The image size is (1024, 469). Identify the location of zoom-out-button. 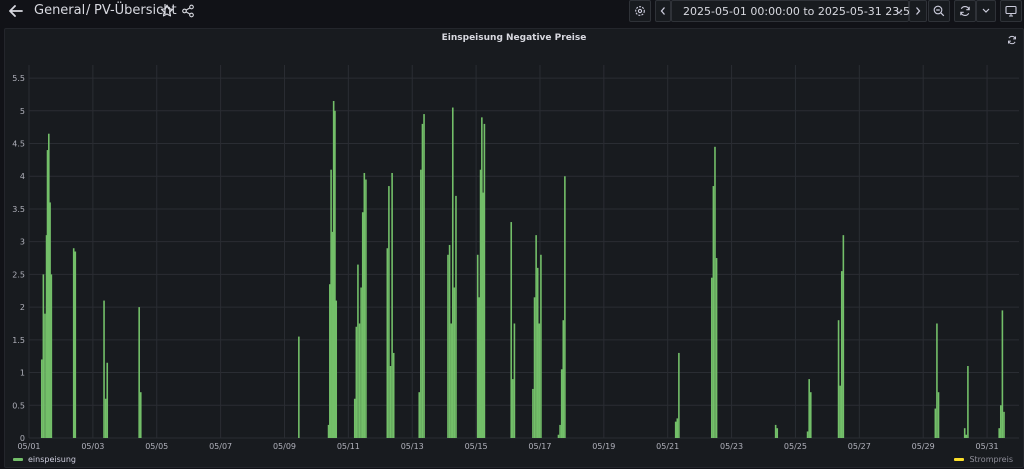
(939, 11).